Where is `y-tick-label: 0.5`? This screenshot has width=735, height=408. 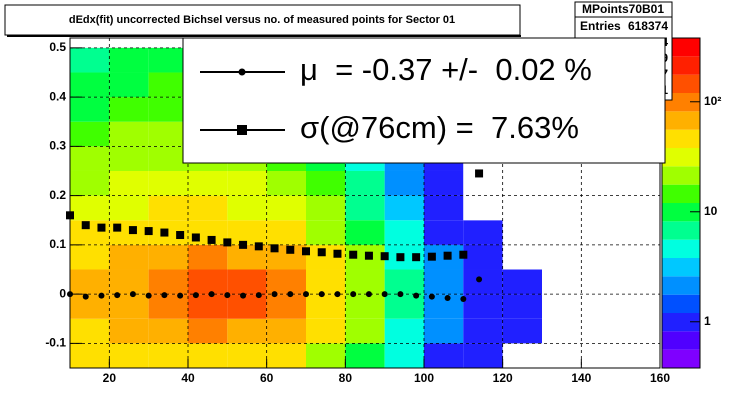
y-tick-label: 0.5 is located at coordinates (57, 47).